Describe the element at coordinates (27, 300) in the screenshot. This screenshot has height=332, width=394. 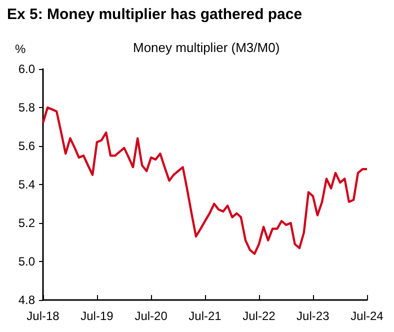
I see `y-tick-label: 4.8` at that location.